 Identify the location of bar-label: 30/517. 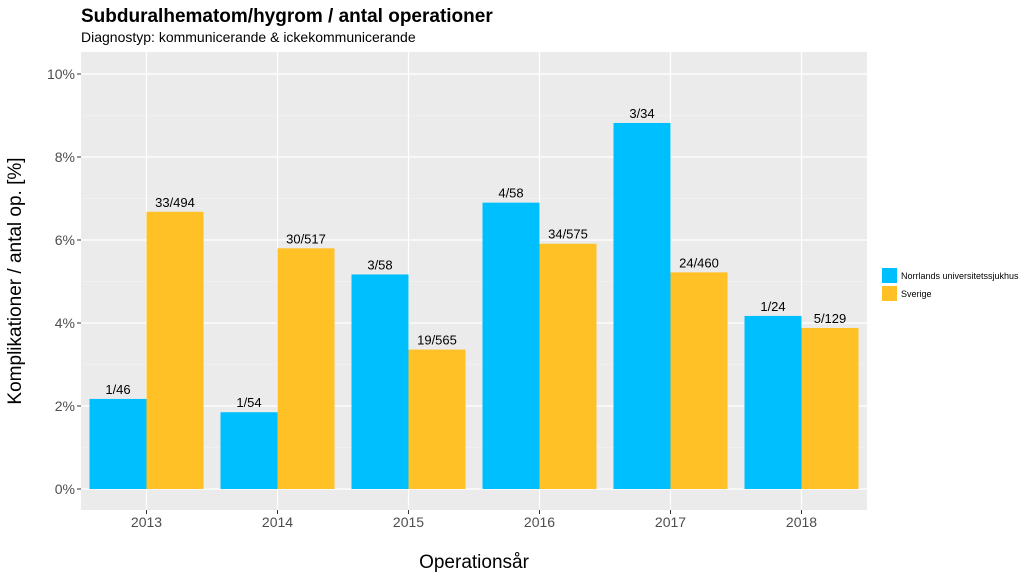
(306, 238).